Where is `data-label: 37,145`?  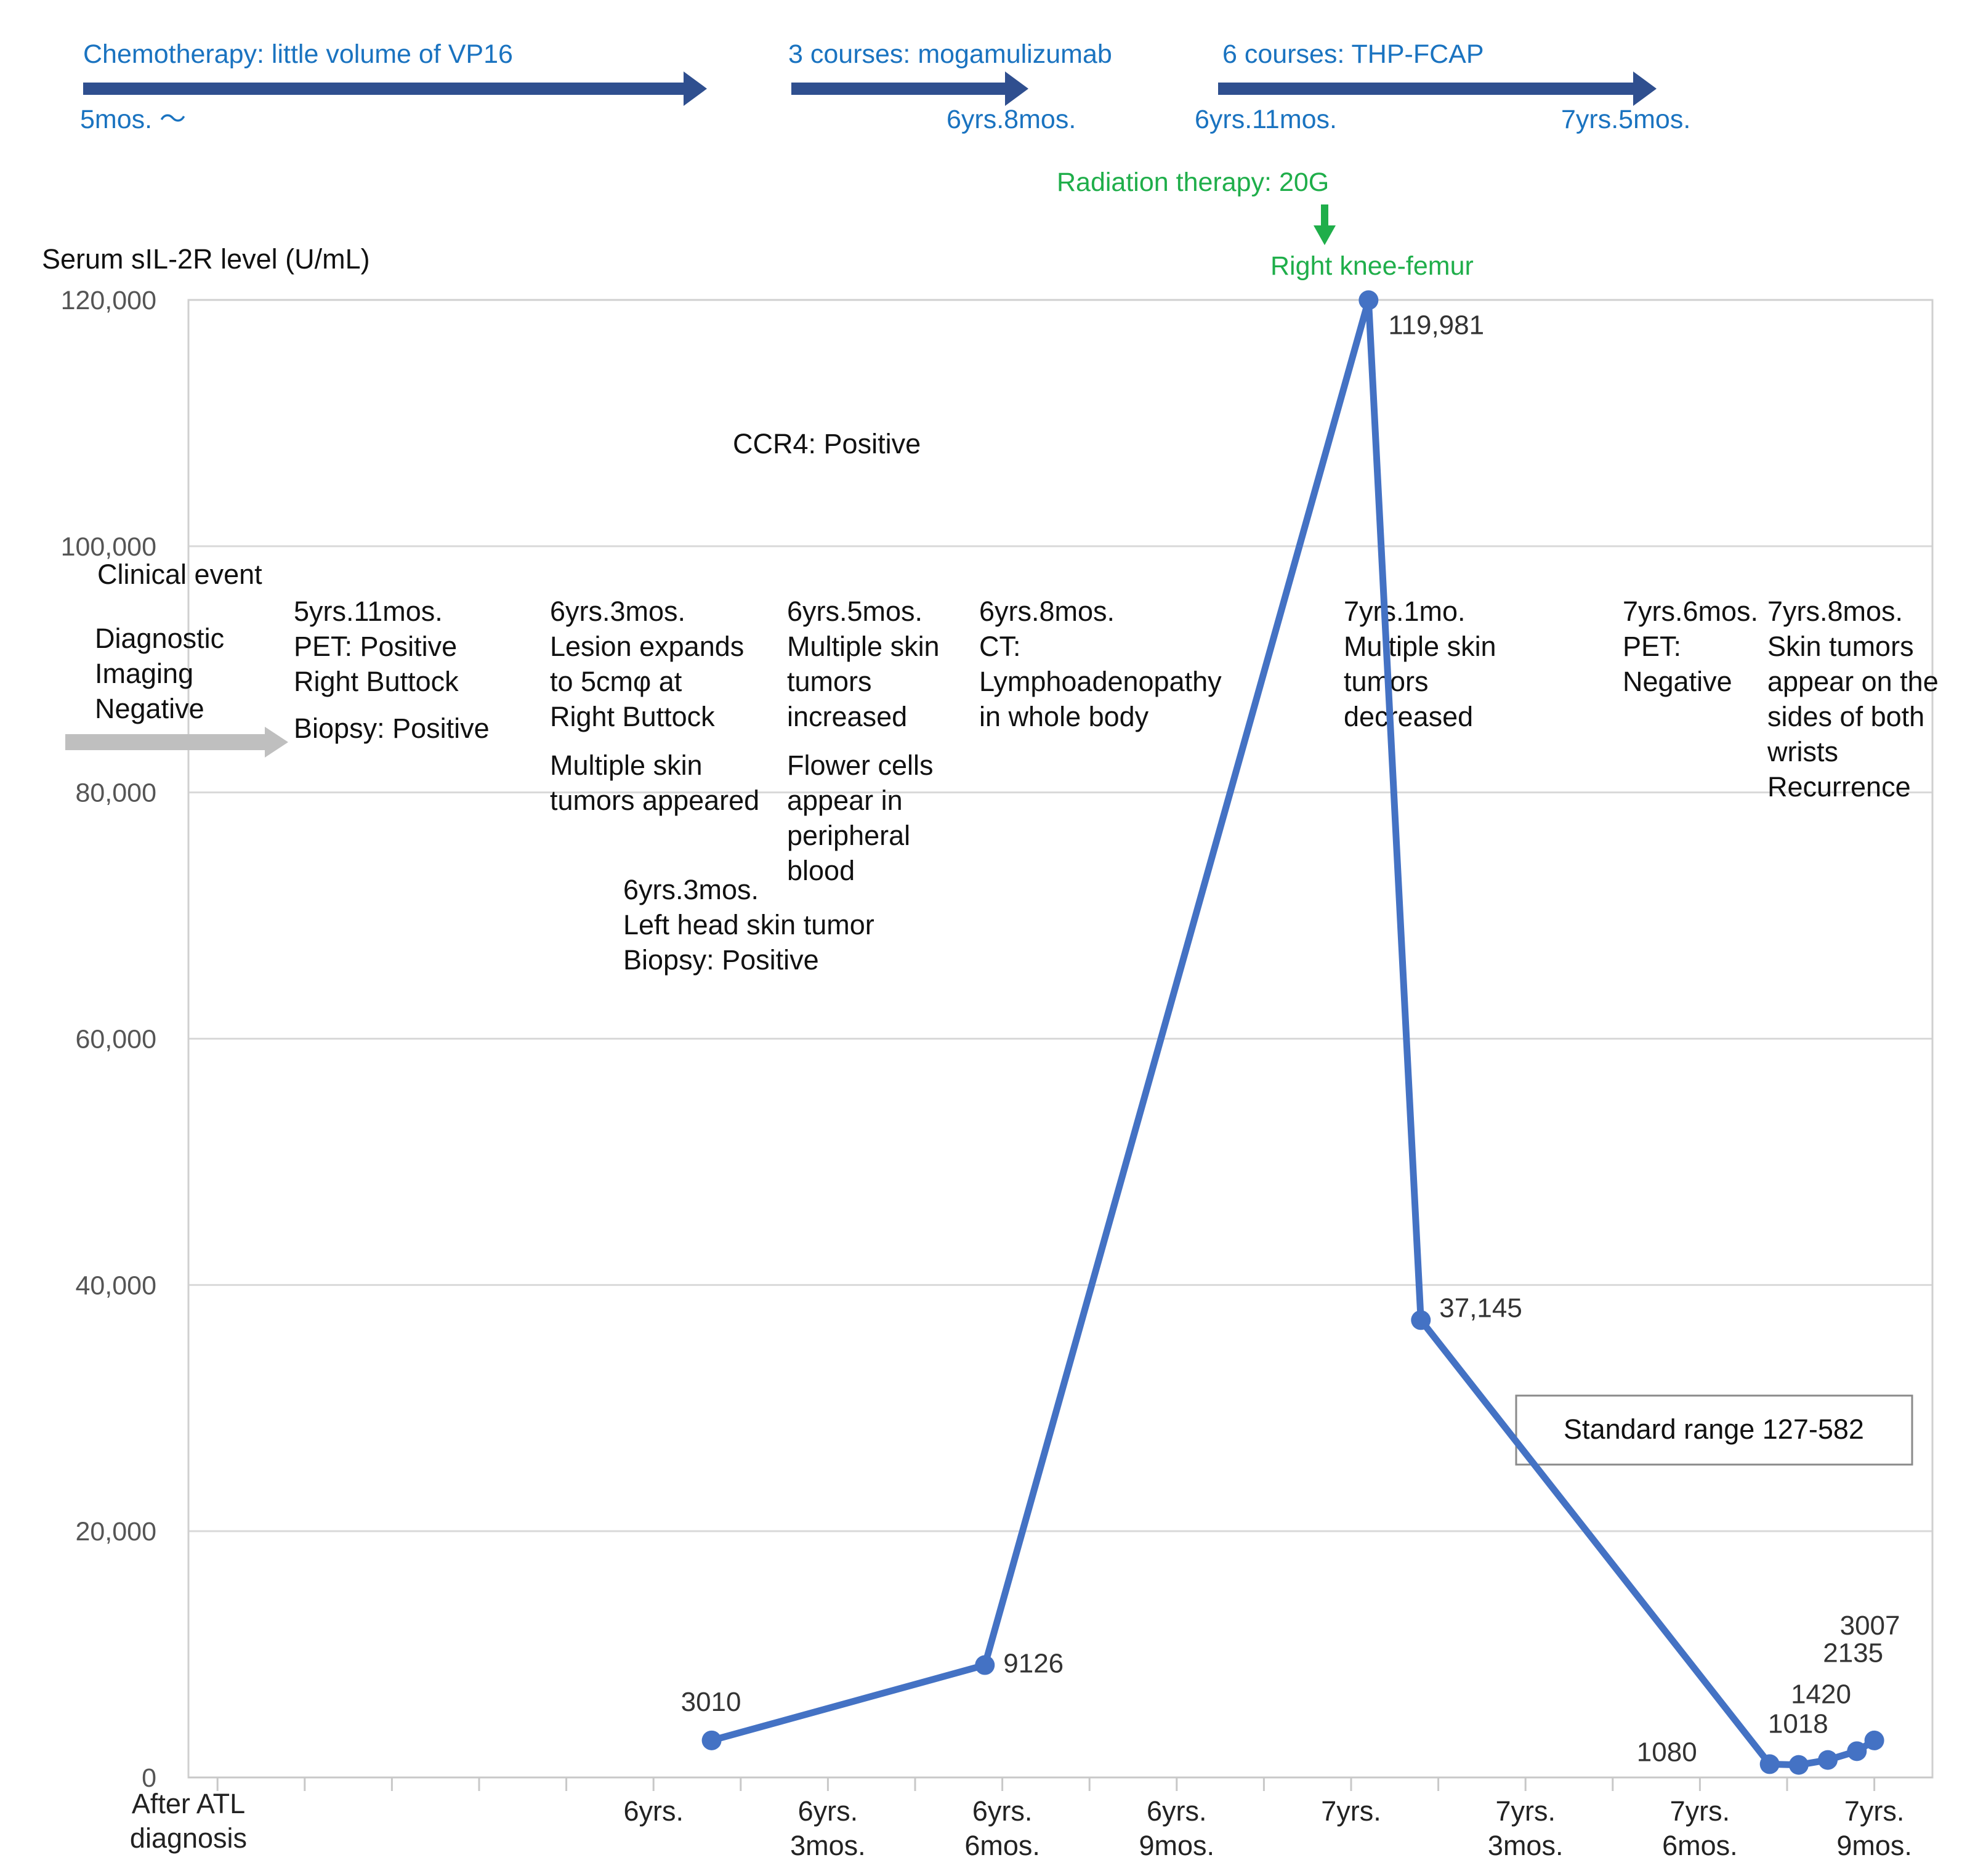 data-label: 37,145 is located at coordinates (1480, 1308).